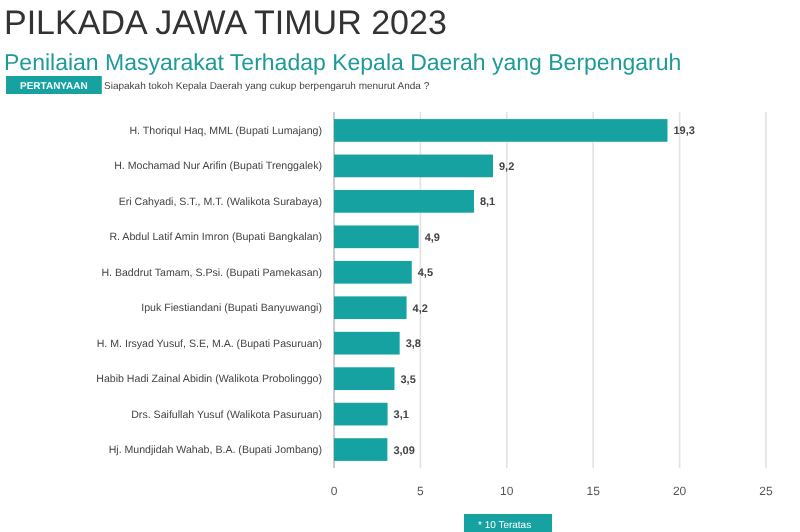 The image size is (800, 532). What do you see at coordinates (343, 64) in the screenshot?
I see `chart-subtitle: Penilaian Masyarakat Terhadap Kepala Daerah yang Berpengaruh` at bounding box center [343, 64].